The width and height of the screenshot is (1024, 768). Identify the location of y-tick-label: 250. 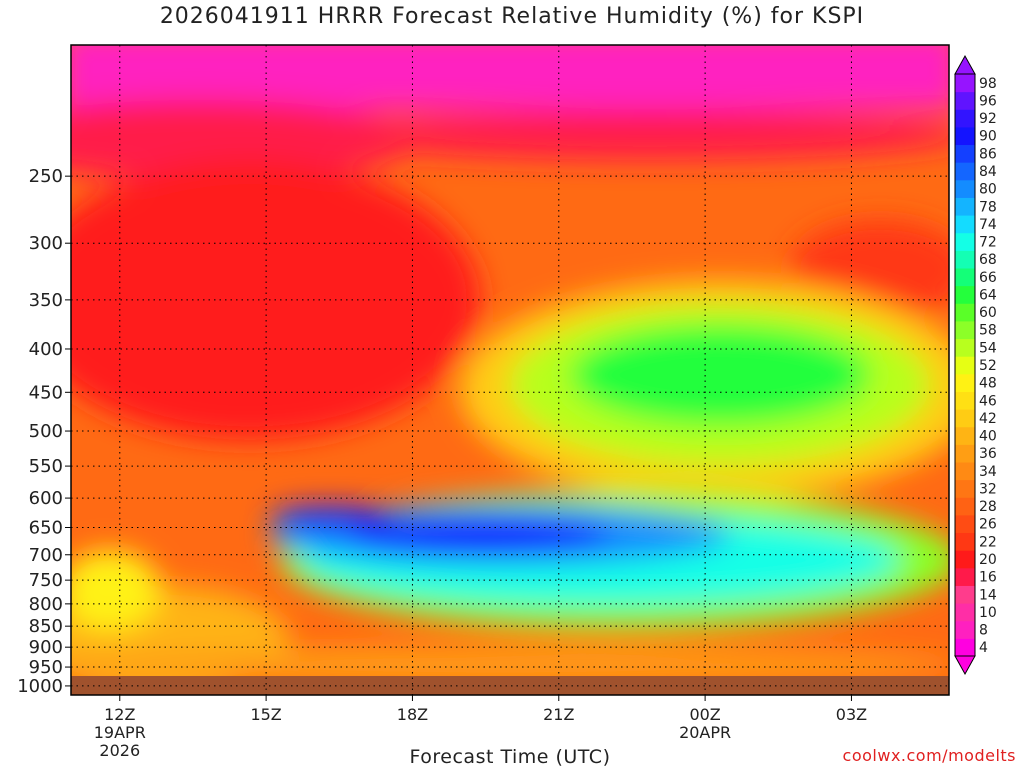
(46, 176).